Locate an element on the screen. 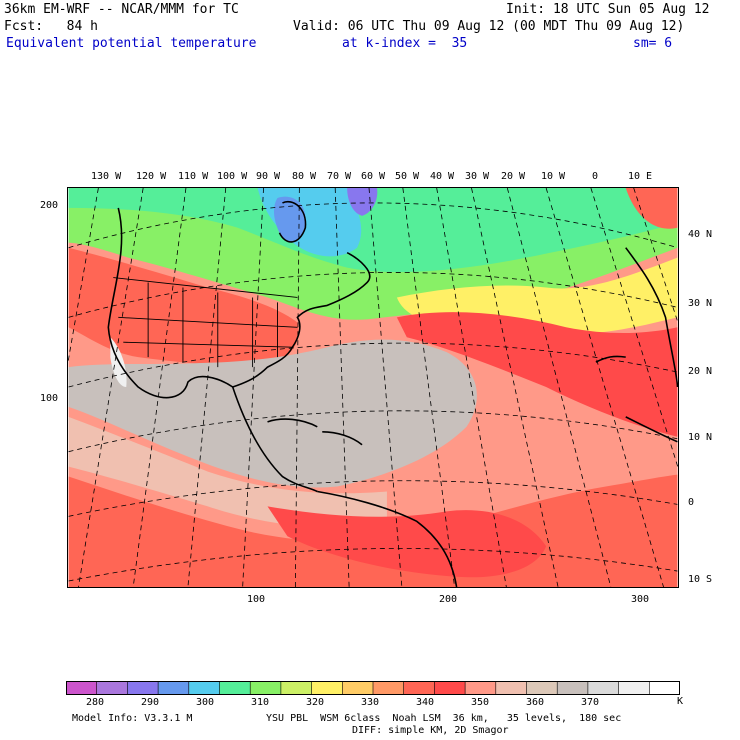 The width and height of the screenshot is (740, 740). lon-label-50w: 50 W is located at coordinates (407, 176).